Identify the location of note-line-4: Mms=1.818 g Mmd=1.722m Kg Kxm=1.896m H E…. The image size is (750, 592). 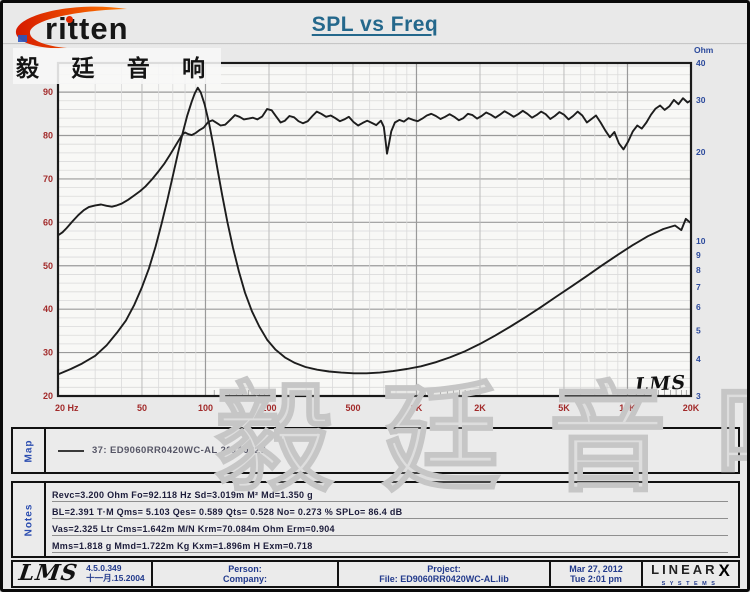
(390, 546).